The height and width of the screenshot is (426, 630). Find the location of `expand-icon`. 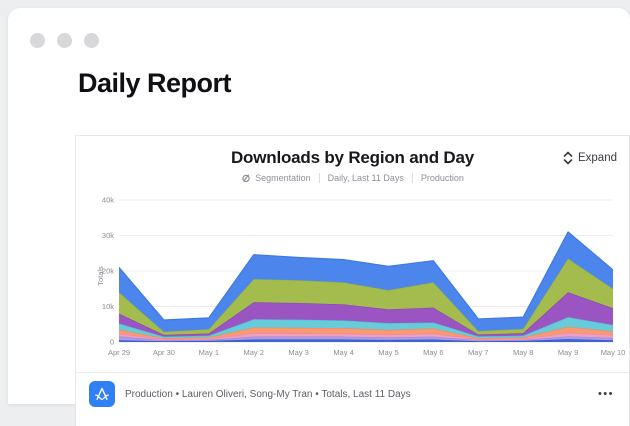

expand-icon is located at coordinates (568, 158).